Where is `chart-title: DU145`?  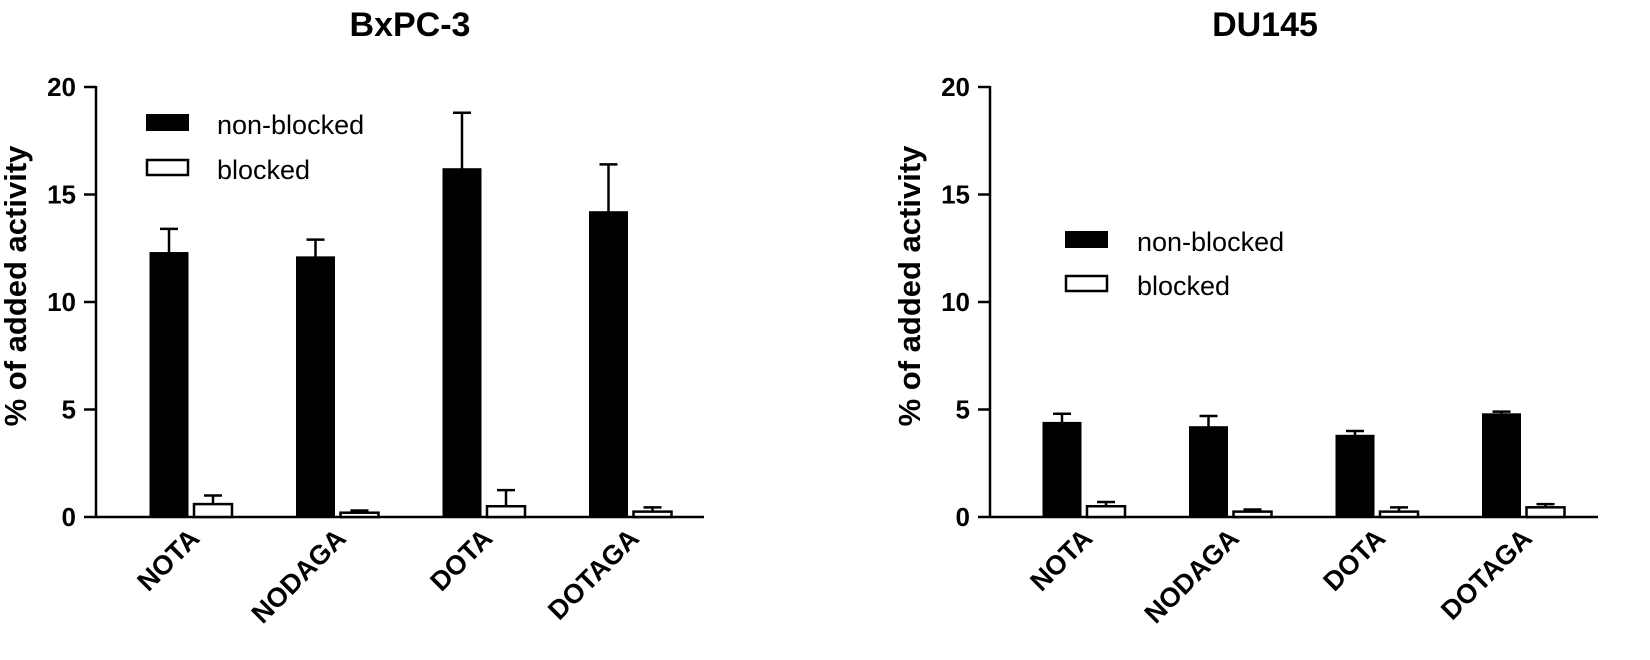
chart-title: DU145 is located at coordinates (1265, 25).